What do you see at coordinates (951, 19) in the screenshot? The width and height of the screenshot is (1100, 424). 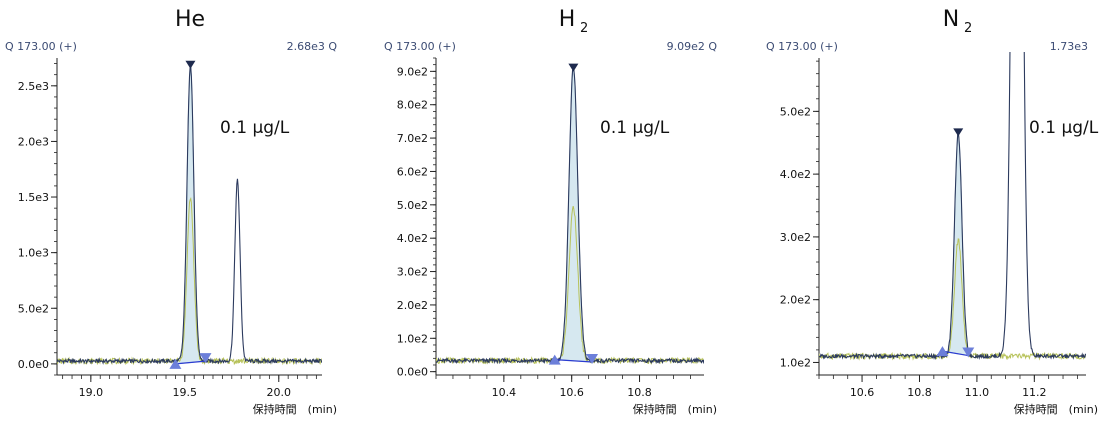 I see `chart-title: N` at bounding box center [951, 19].